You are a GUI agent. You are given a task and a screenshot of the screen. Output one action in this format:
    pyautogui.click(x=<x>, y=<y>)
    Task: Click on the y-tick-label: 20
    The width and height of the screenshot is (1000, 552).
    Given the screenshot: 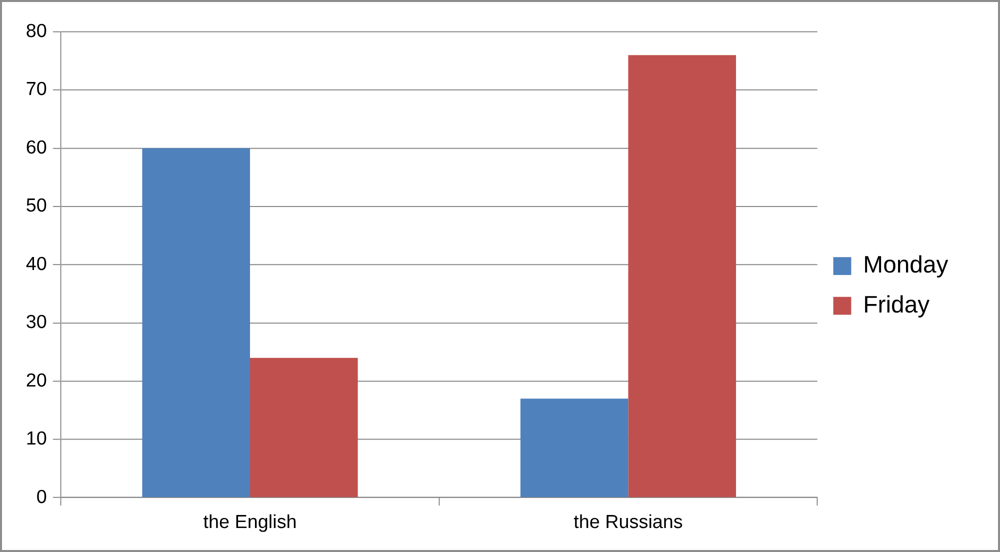 What is the action you would take?
    pyautogui.click(x=36, y=381)
    